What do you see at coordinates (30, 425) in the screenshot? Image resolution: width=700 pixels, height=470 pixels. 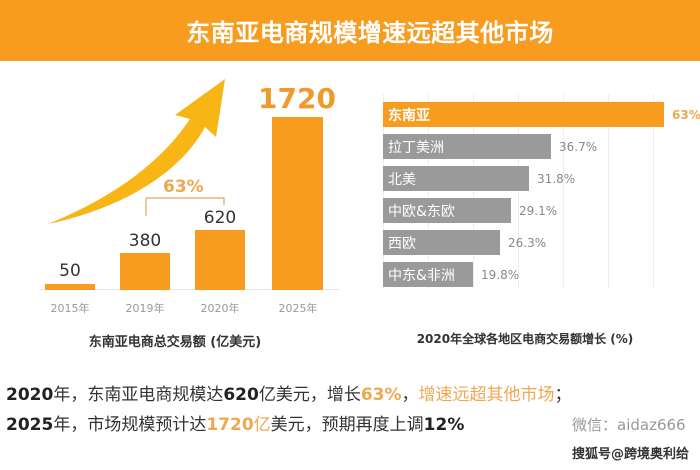 I see `year-2025: 2025` at bounding box center [30, 425].